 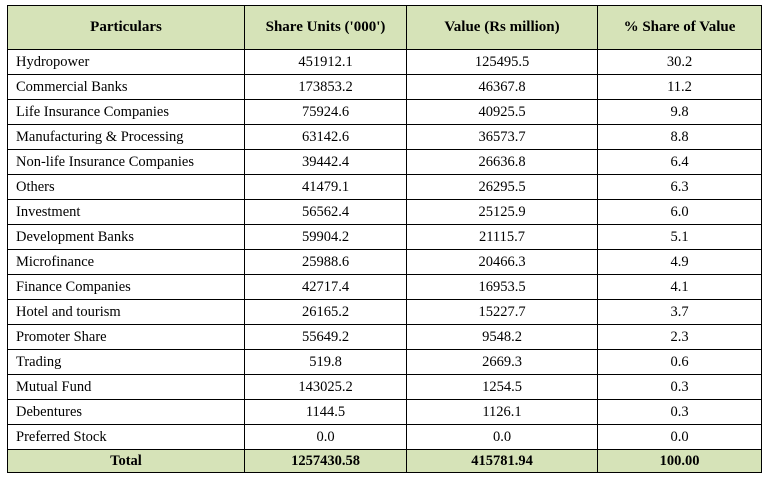 What do you see at coordinates (679, 162) in the screenshot?
I see `row-share-of-value: 6.4` at bounding box center [679, 162].